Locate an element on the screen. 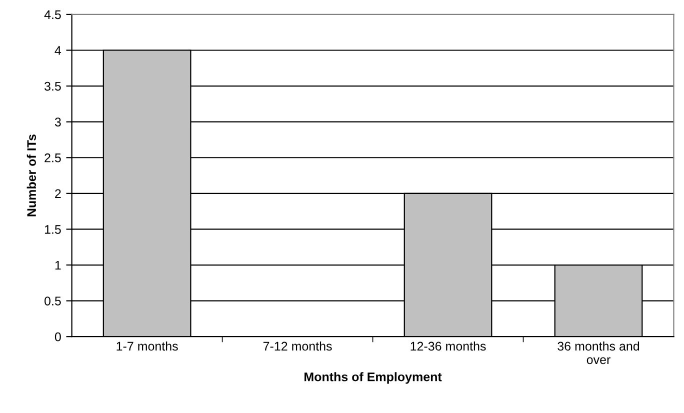 This screenshot has height=413, width=684. y-tick-label: 0 is located at coordinates (57, 337).